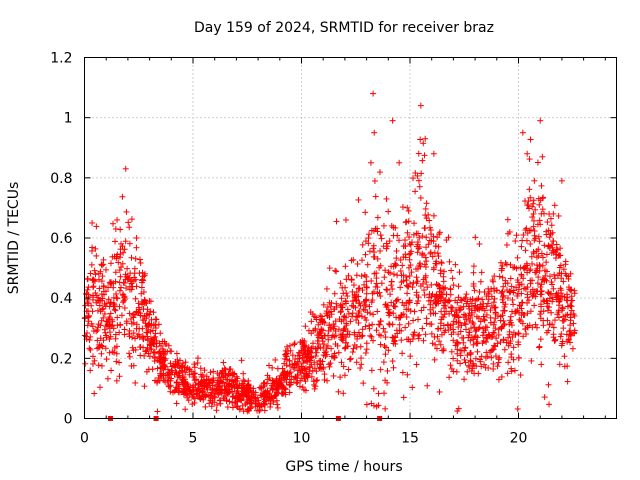 The image size is (640, 480). I want to click on y-axis-label: SRMTID / TECUs, so click(14, 238).